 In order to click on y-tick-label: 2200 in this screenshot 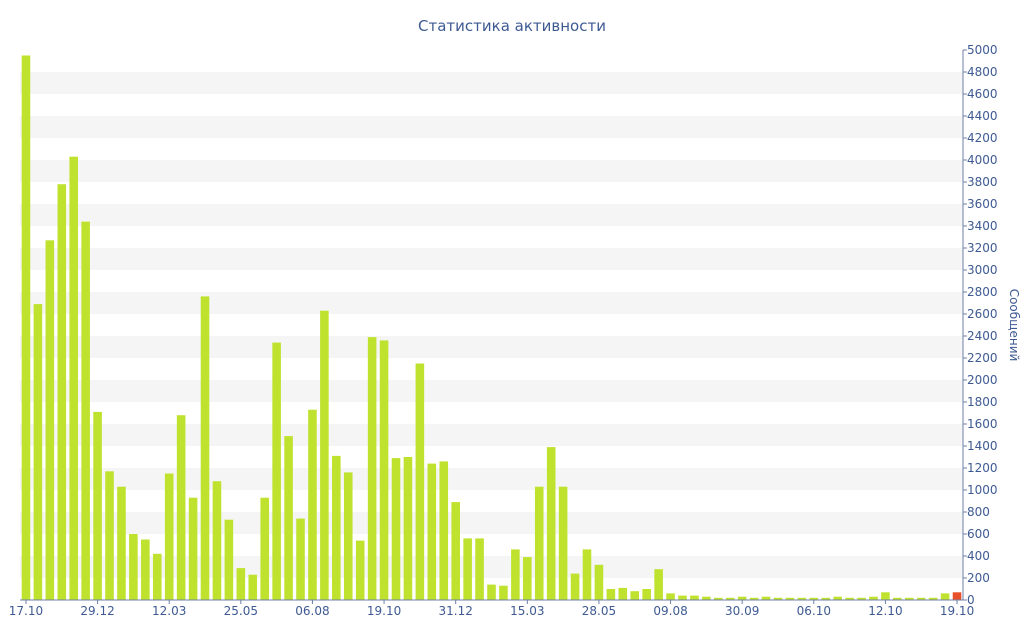, I will do `click(982, 358)`.